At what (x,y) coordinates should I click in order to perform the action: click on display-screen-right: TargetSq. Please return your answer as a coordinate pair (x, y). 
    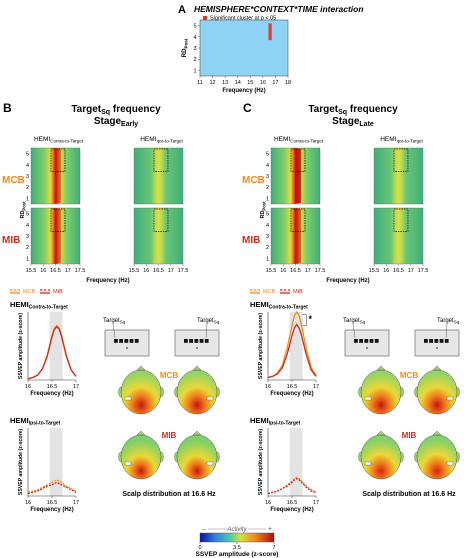
    Looking at the image, I should click on (197, 337).